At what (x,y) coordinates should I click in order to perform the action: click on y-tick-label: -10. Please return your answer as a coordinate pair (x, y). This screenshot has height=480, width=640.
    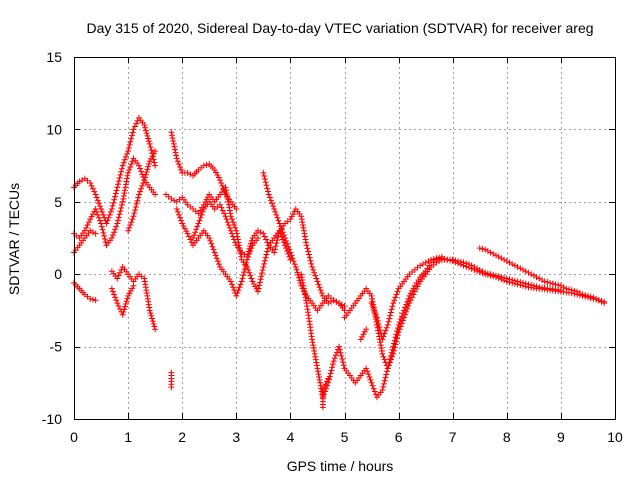
    Looking at the image, I should click on (52, 419).